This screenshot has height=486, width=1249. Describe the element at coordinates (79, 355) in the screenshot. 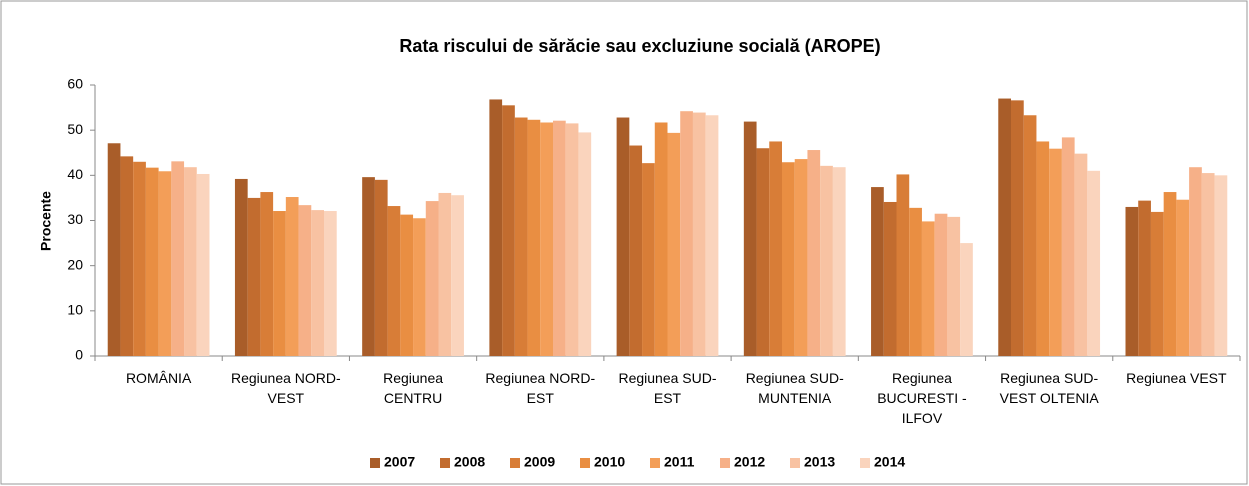

I see `y-tick-label: 0` at that location.